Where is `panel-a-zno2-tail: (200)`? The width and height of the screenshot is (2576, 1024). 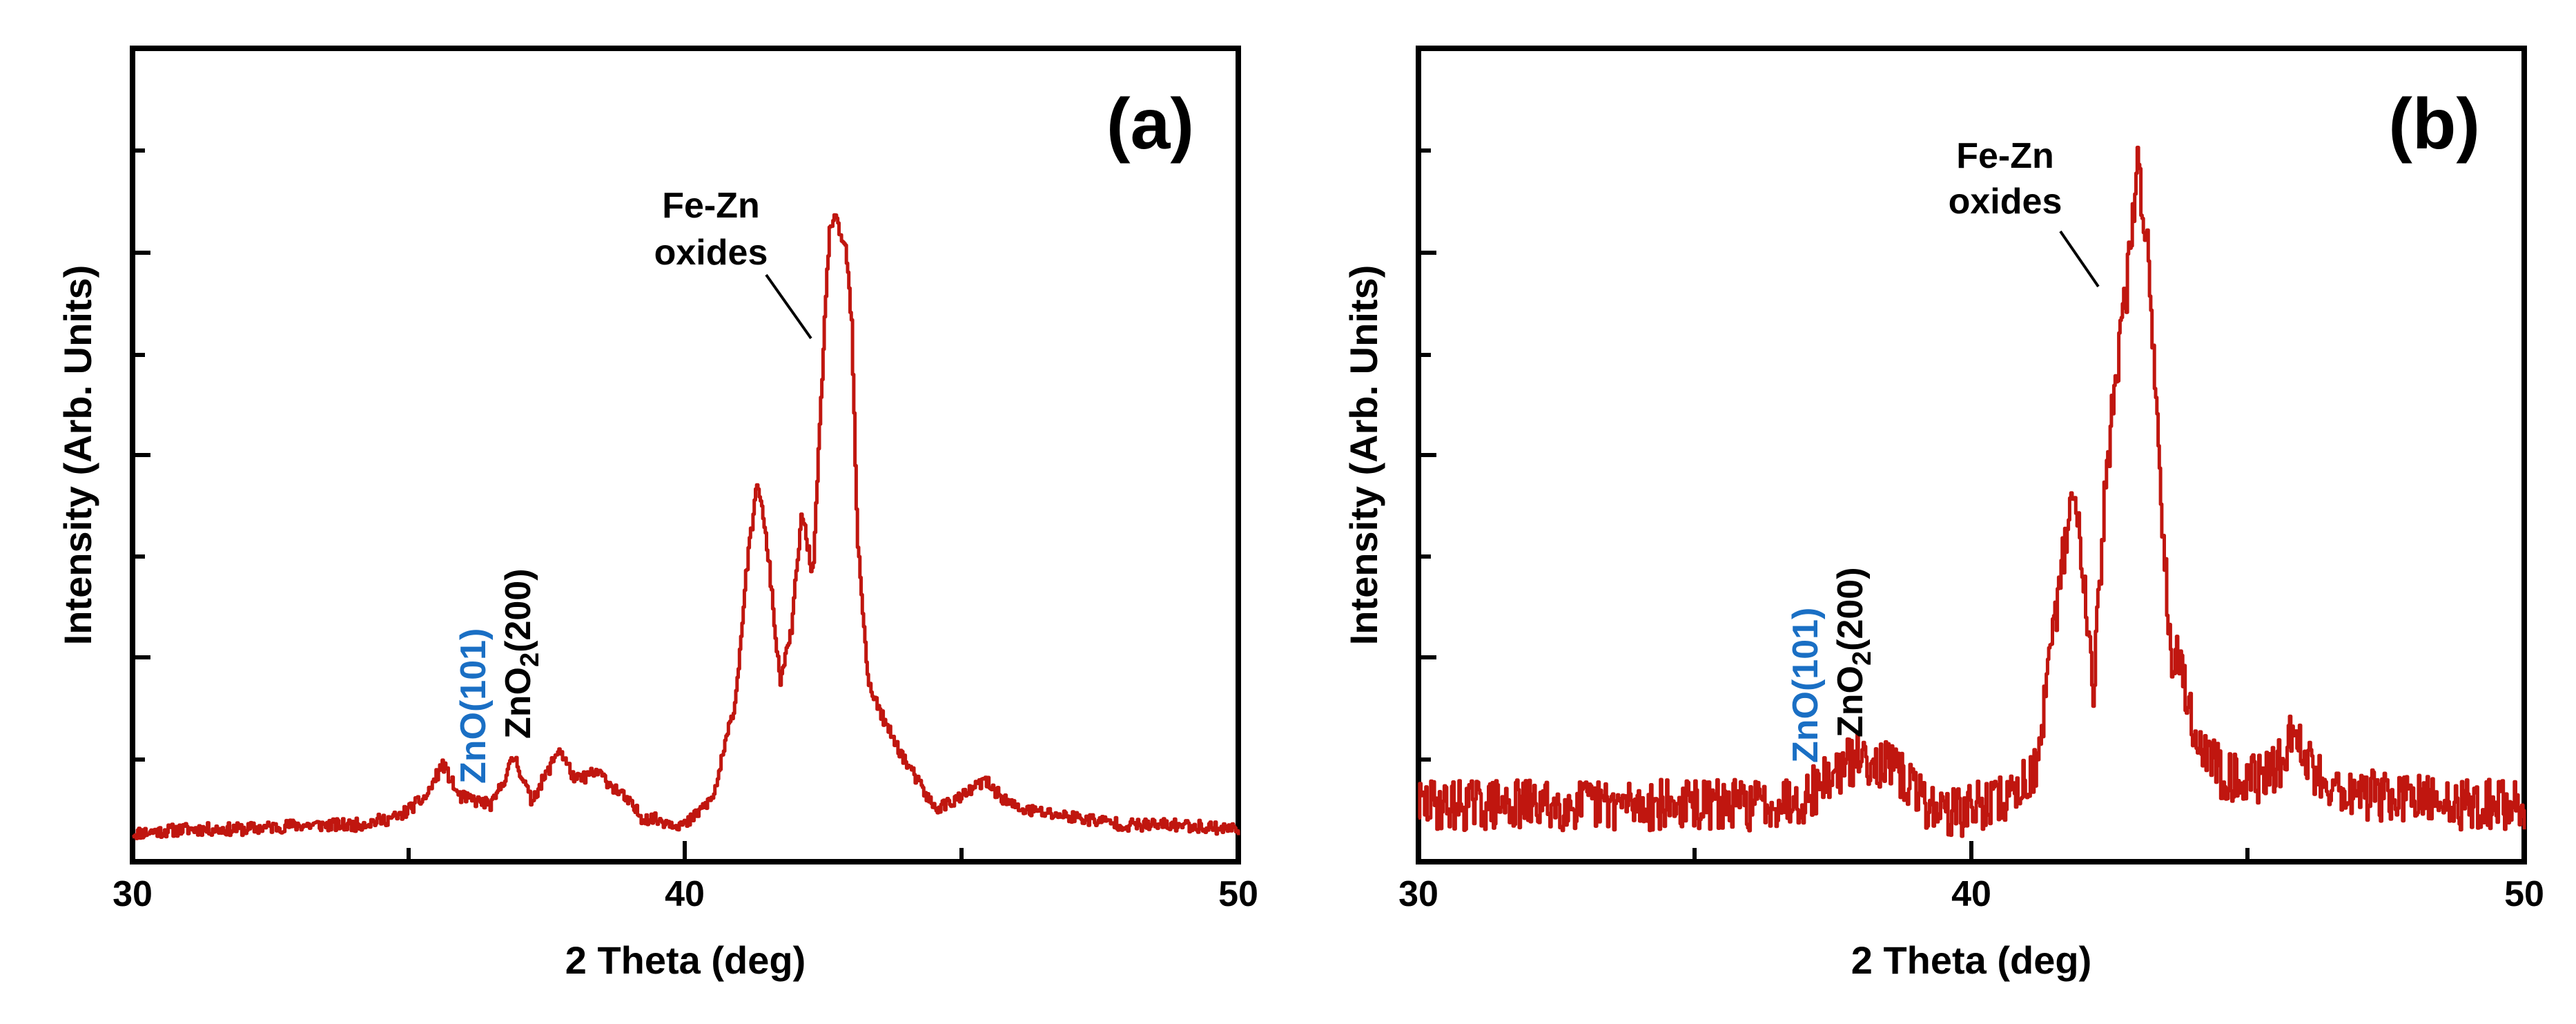 panel-a-zno2-tail: (200) is located at coordinates (518, 610).